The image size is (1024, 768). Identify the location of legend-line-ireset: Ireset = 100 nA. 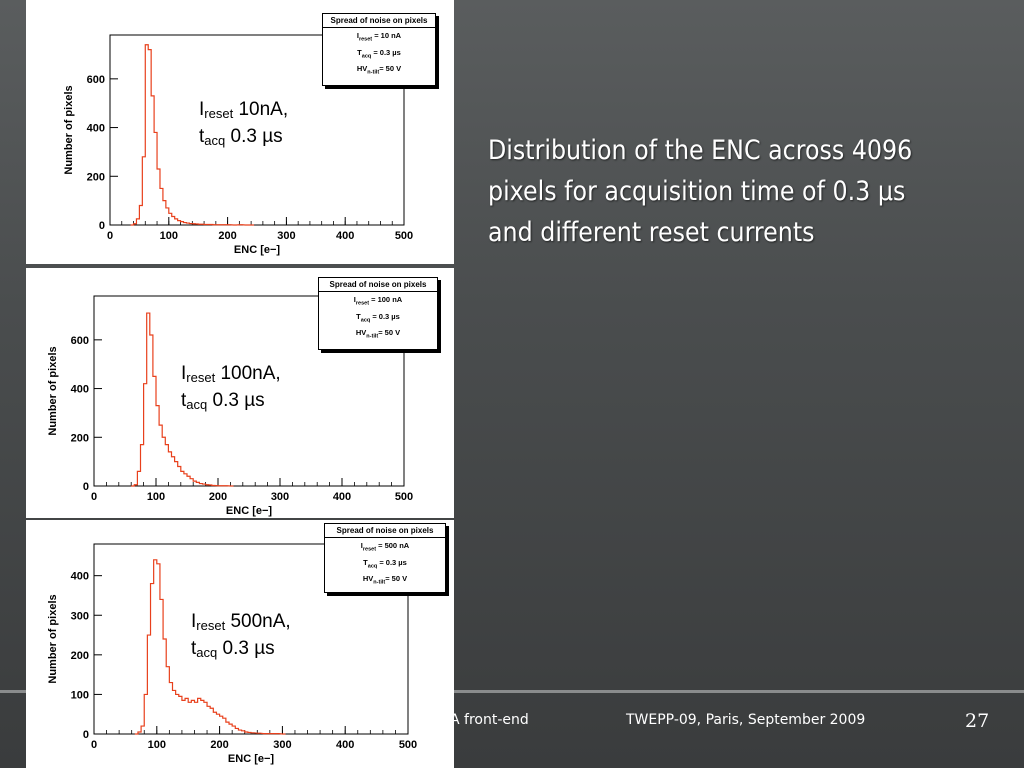
(378, 301).